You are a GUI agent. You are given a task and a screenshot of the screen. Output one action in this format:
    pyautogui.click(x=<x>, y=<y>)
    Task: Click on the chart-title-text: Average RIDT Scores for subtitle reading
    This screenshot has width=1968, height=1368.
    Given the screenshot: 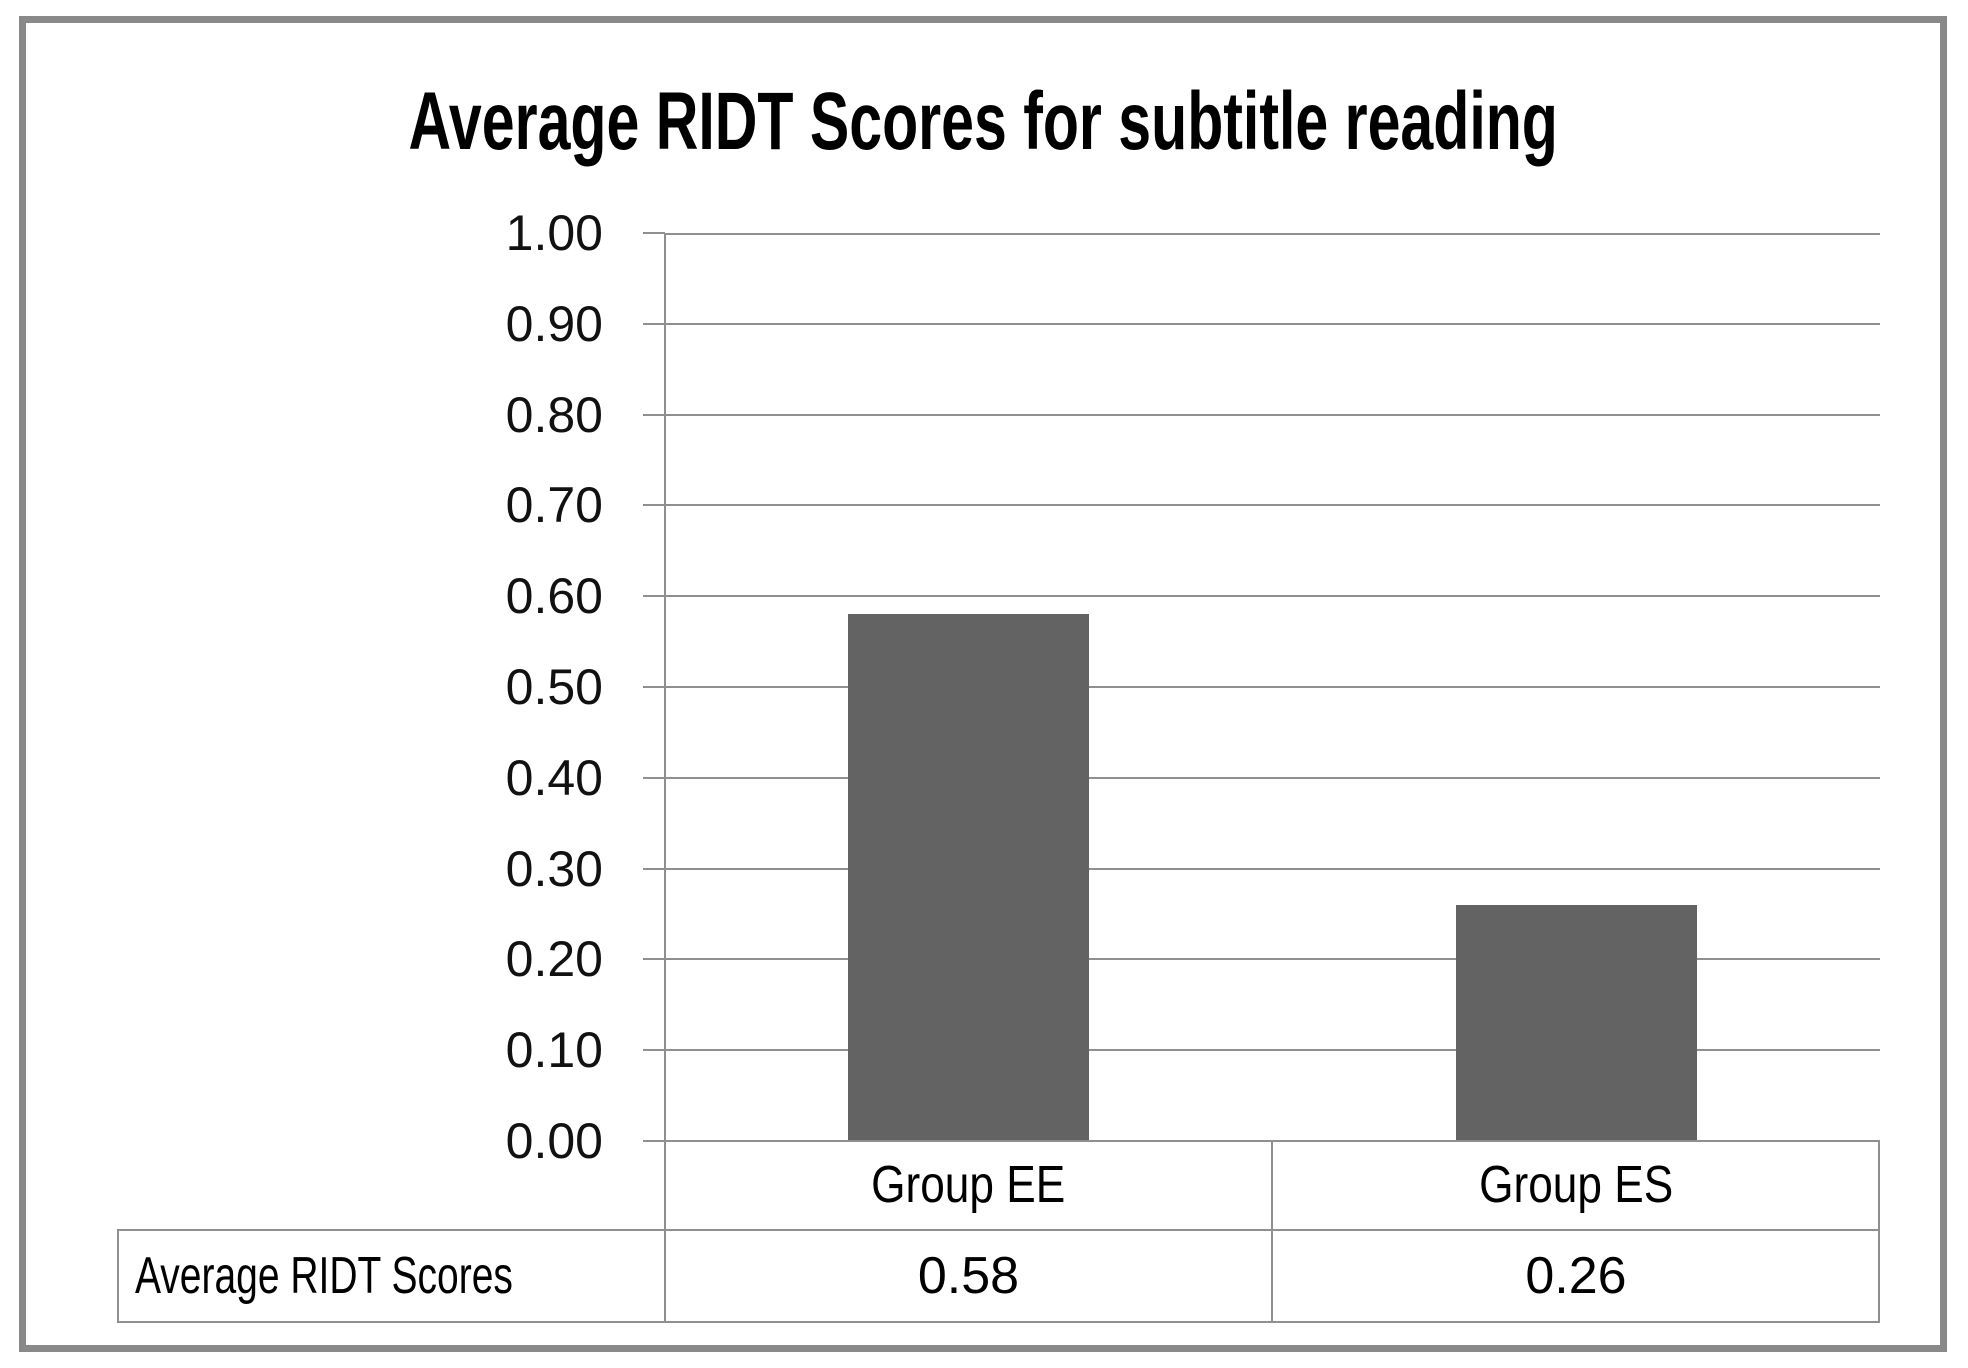 What is the action you would take?
    pyautogui.click(x=983, y=121)
    